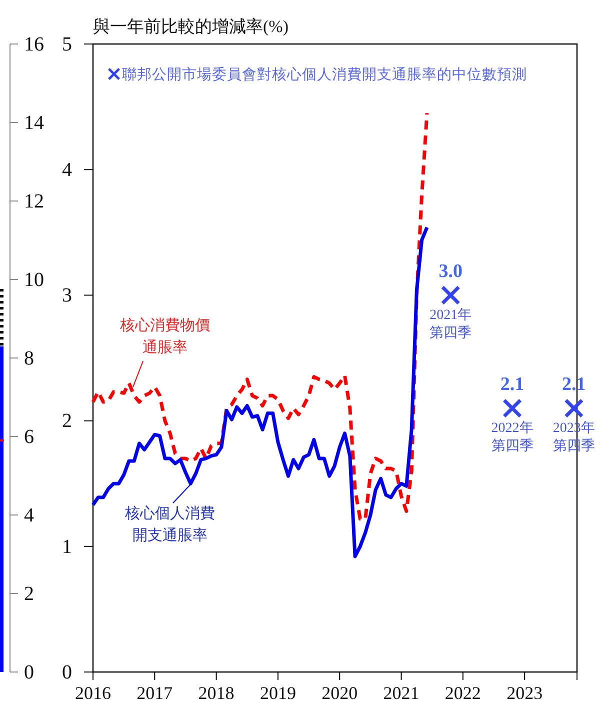 The height and width of the screenshot is (707, 600). Describe the element at coordinates (190, 26) in the screenshot. I see `chart-title: 與一年前比較的增減率(%)` at that location.